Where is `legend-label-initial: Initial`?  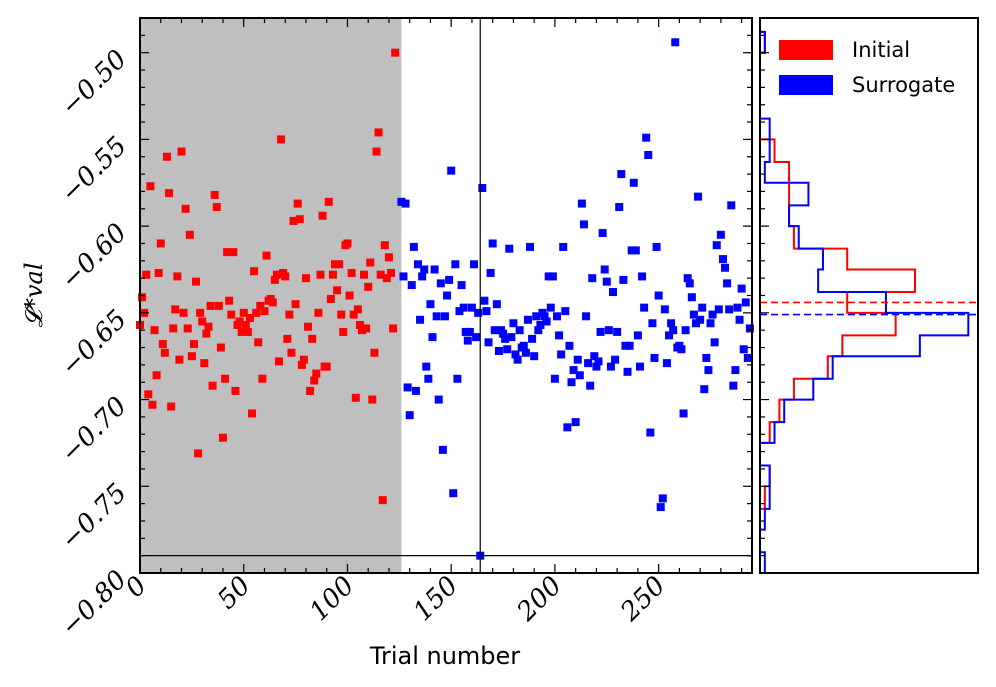 legend-label-initial: Initial is located at coordinates (881, 50).